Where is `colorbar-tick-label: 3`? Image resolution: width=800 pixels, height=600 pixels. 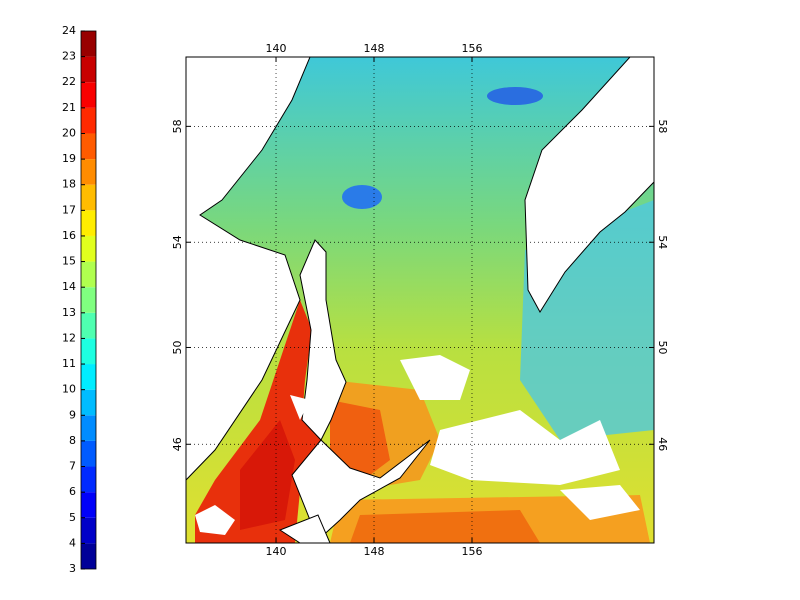
colorbar-tick-label: 3 is located at coordinates (72, 568).